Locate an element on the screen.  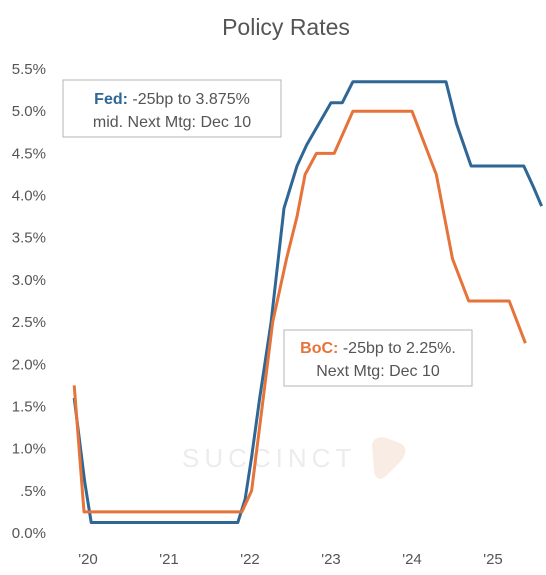
chart-title: Policy Rates is located at coordinates (286, 27).